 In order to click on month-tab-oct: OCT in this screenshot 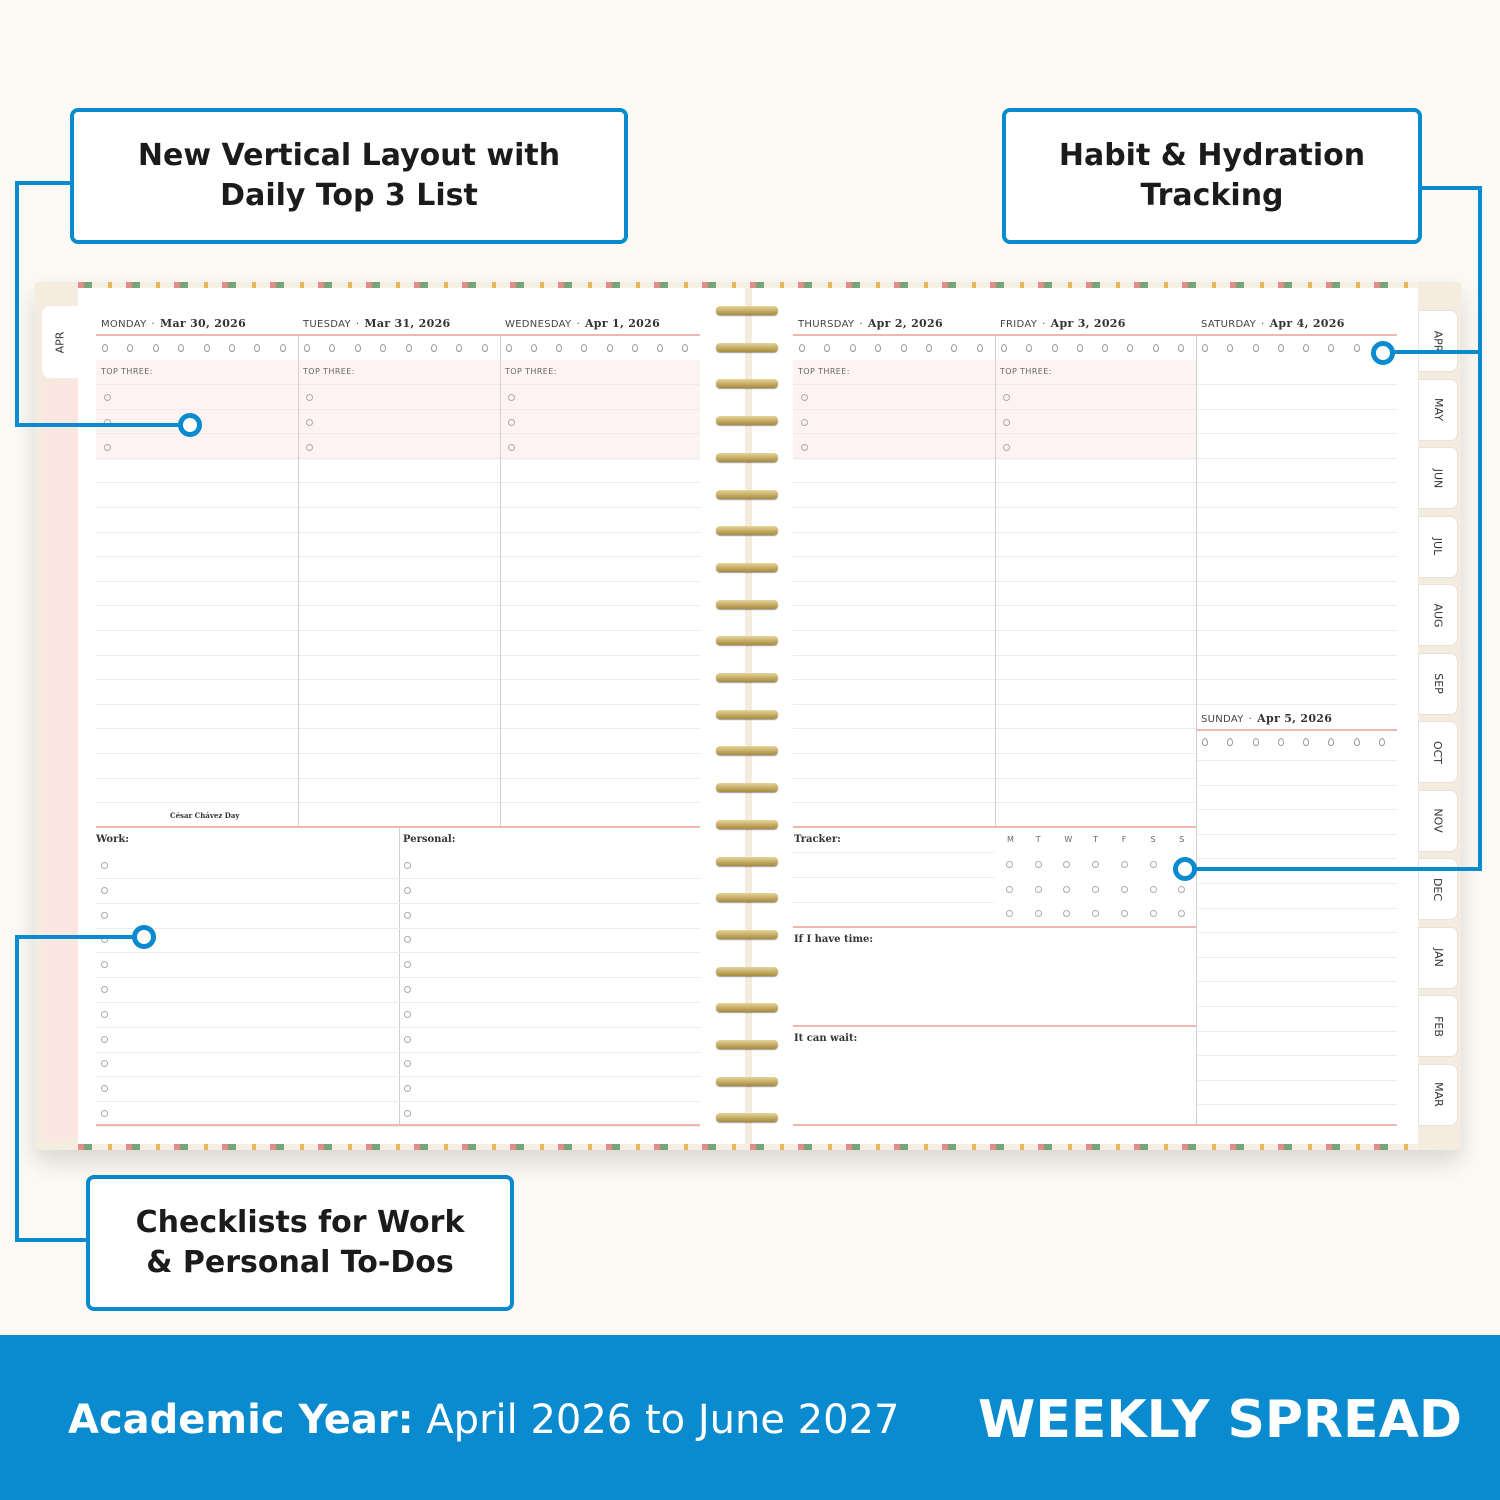, I will do `click(1438, 752)`.